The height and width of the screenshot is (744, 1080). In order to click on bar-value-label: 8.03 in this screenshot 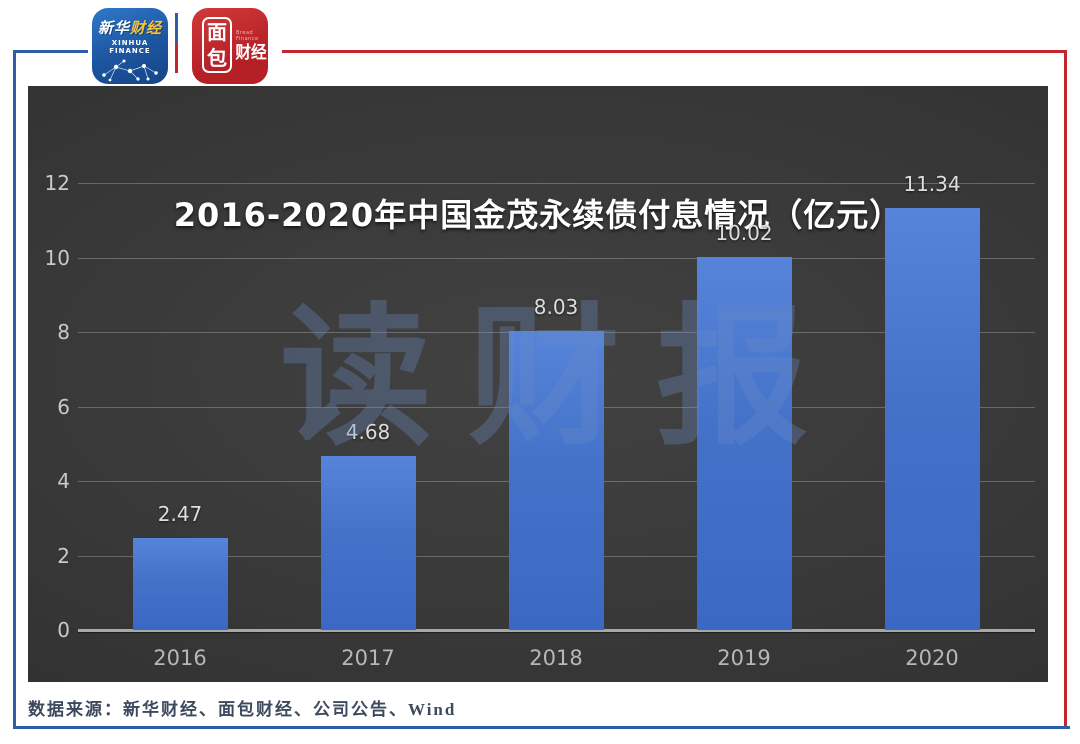, I will do `click(556, 307)`.